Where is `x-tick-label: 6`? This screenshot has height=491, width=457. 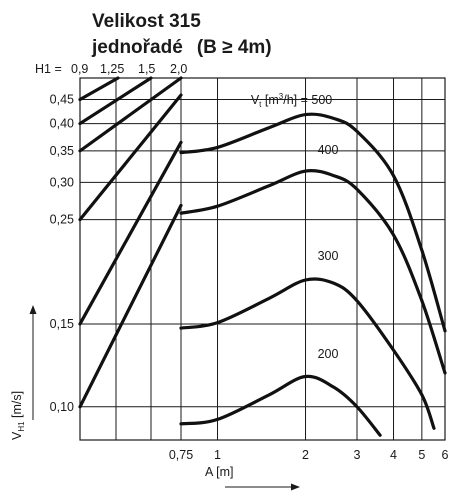 x-tick-label: 6 is located at coordinates (445, 455).